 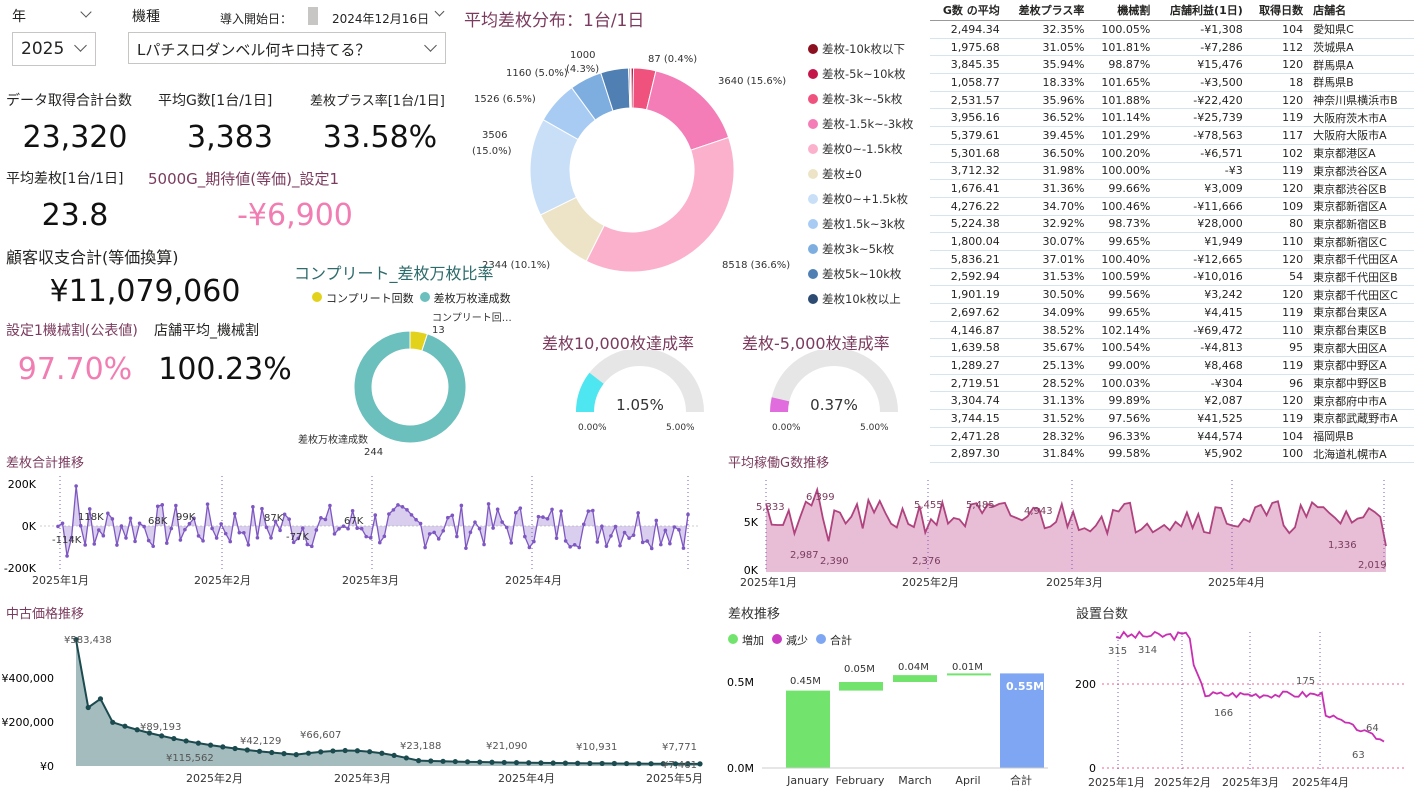 What do you see at coordinates (1172, 153) in the screenshot?
I see `table-row: 5,301.68 36.50% 100.20% -¥6,571 102 東京都港区A` at bounding box center [1172, 153].